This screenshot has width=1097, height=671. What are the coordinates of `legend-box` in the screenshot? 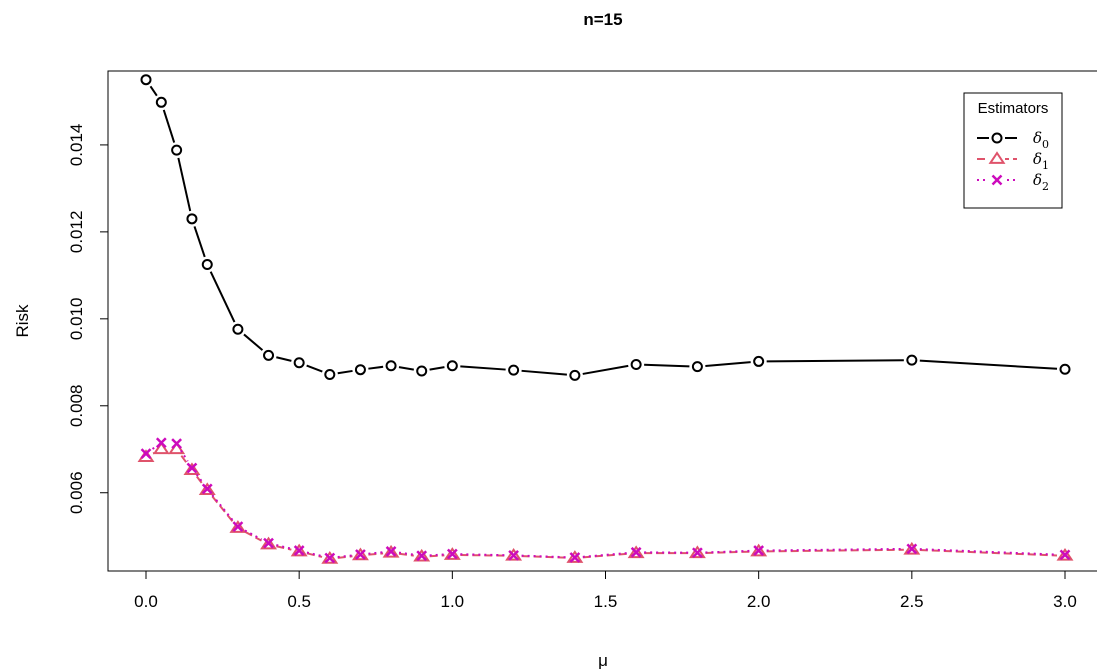 It's located at (1013, 150).